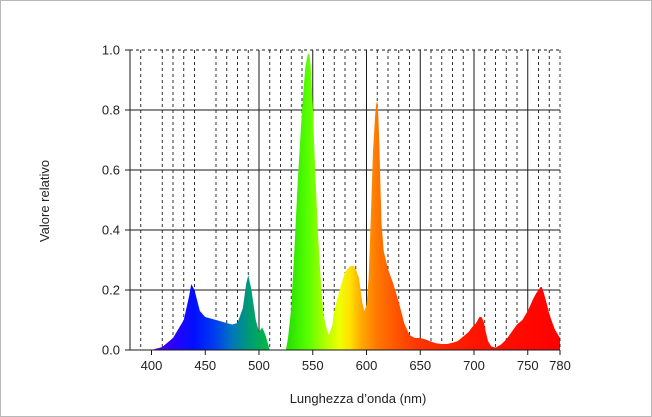 Image resolution: width=652 pixels, height=417 pixels. What do you see at coordinates (367, 365) in the screenshot?
I see `x-tick-label-600: 600` at bounding box center [367, 365].